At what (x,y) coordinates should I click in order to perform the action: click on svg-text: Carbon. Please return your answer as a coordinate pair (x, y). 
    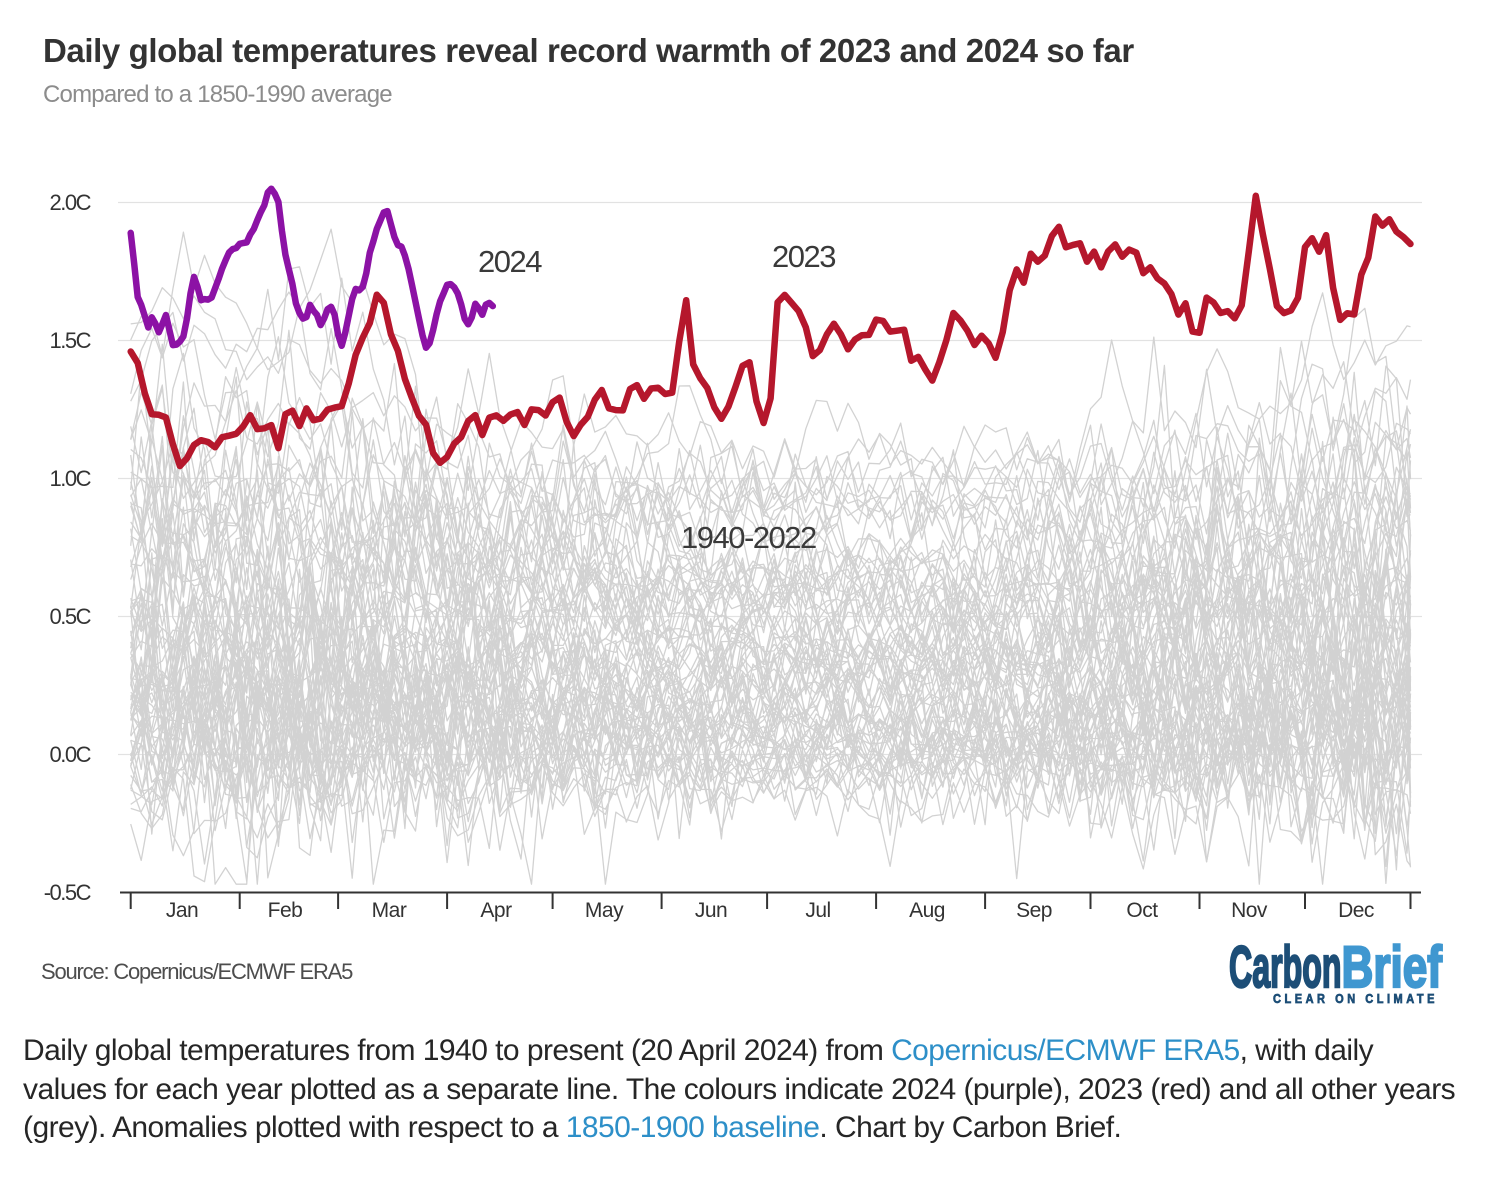
    Looking at the image, I should click on (1285, 967).